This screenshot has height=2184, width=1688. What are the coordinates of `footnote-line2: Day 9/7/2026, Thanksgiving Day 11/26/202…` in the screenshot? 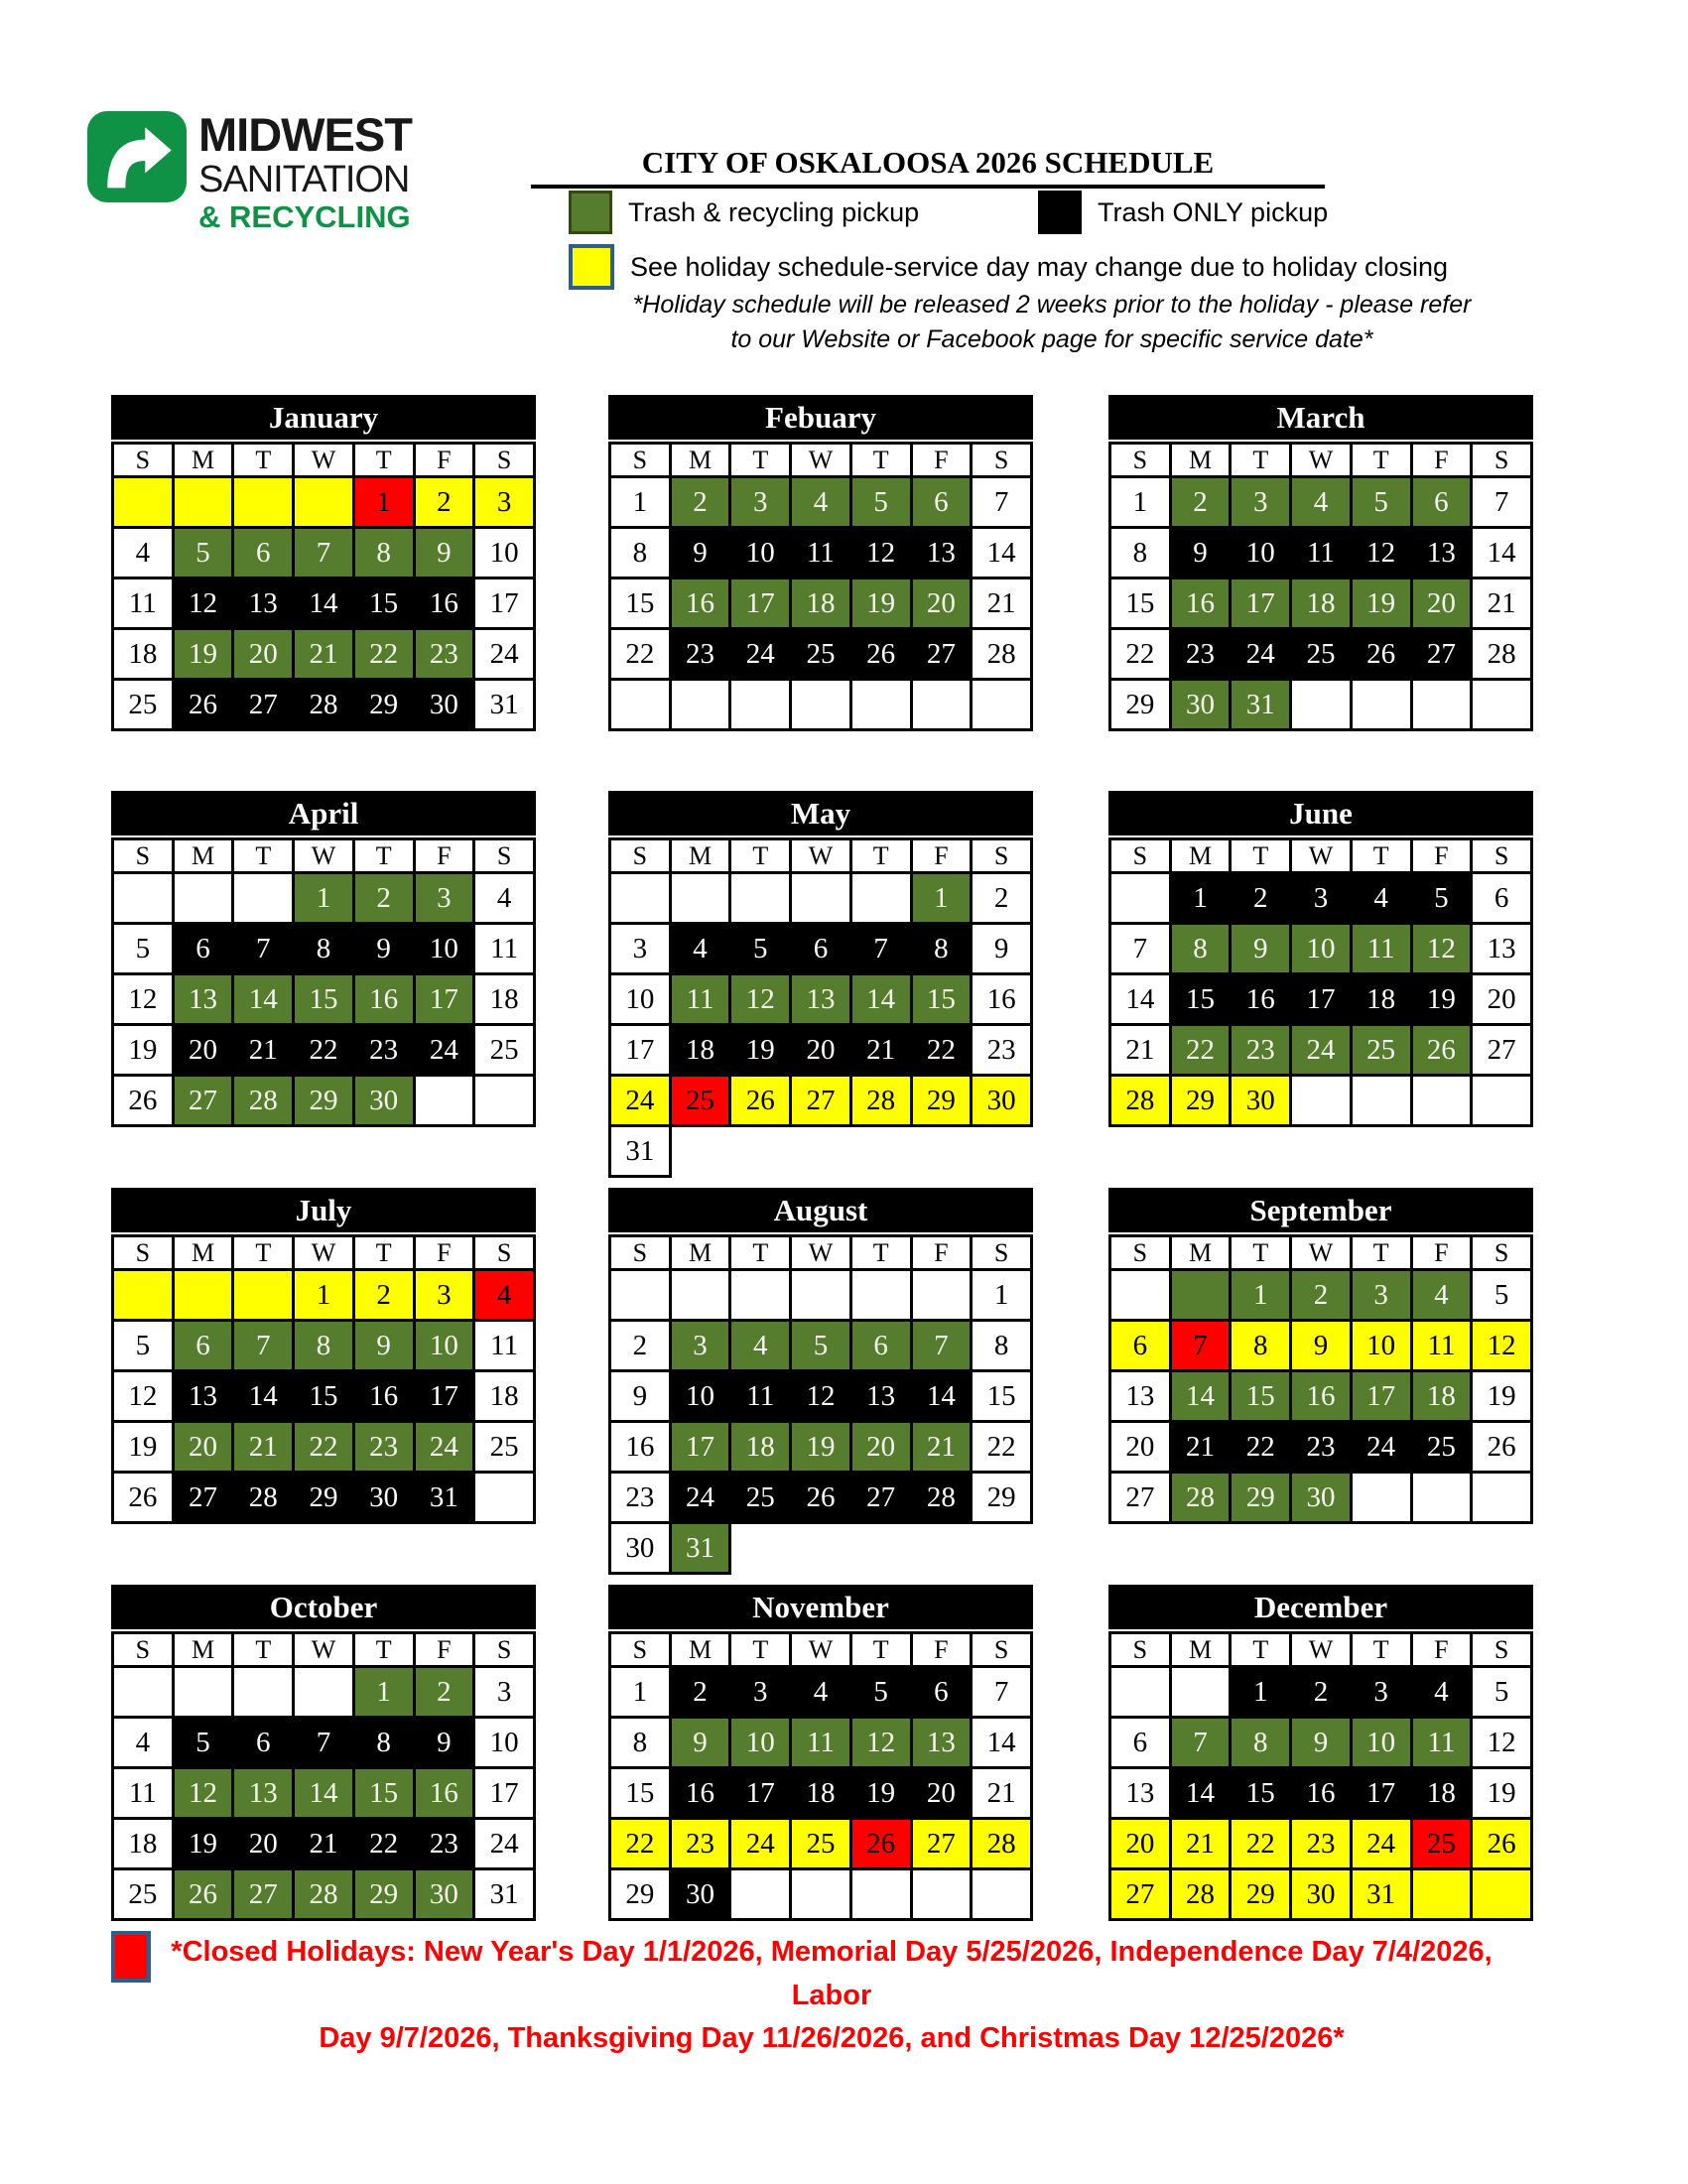 It's located at (832, 2038).